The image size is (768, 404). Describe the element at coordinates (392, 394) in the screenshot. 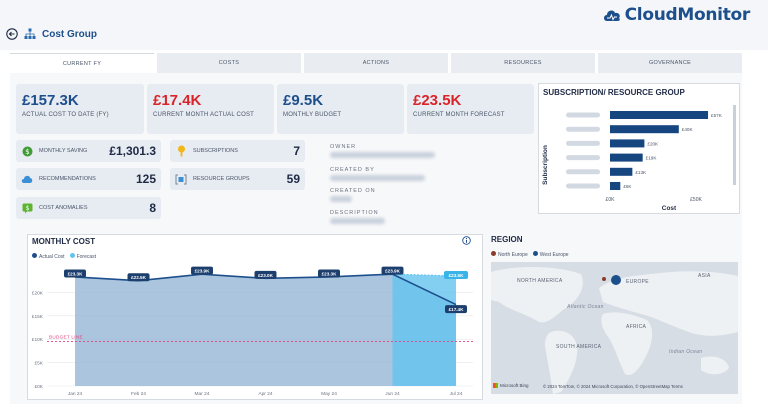

I see `x-tick-label: Jun 24` at that location.